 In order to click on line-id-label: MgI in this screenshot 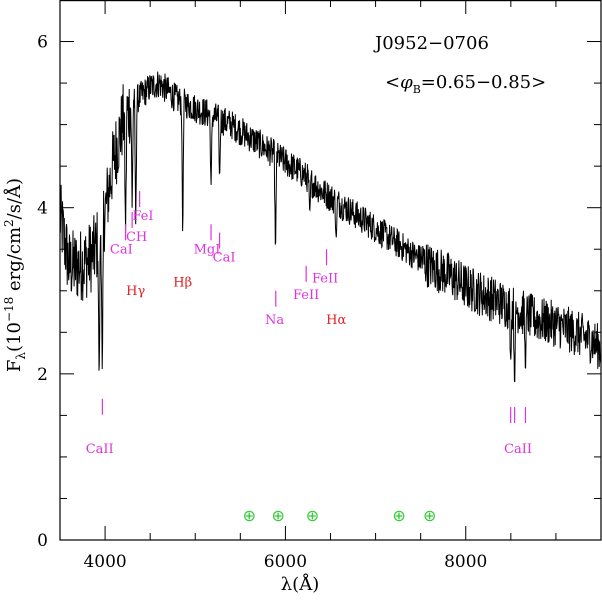, I will do `click(207, 249)`.